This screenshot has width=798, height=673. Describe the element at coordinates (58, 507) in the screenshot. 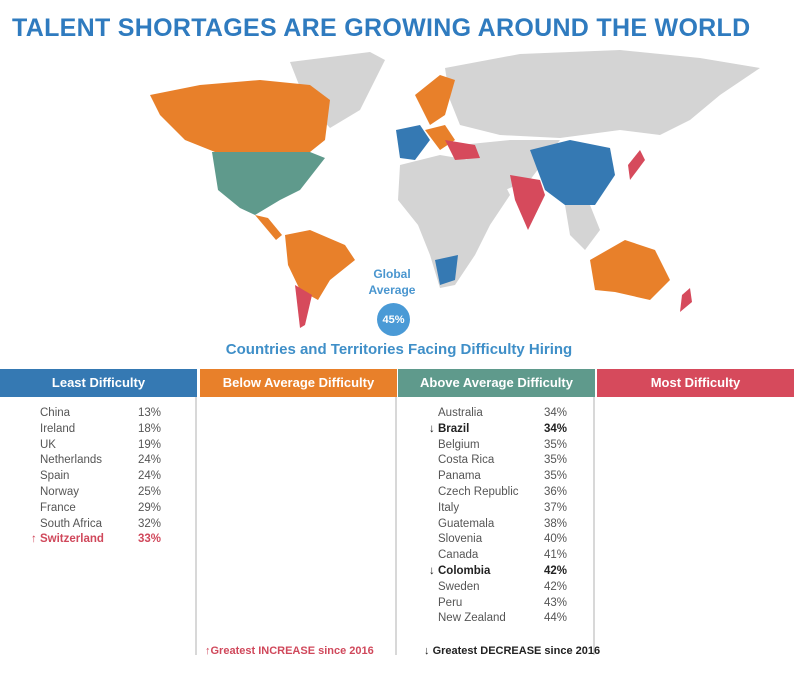

I see `country-name: France` at that location.